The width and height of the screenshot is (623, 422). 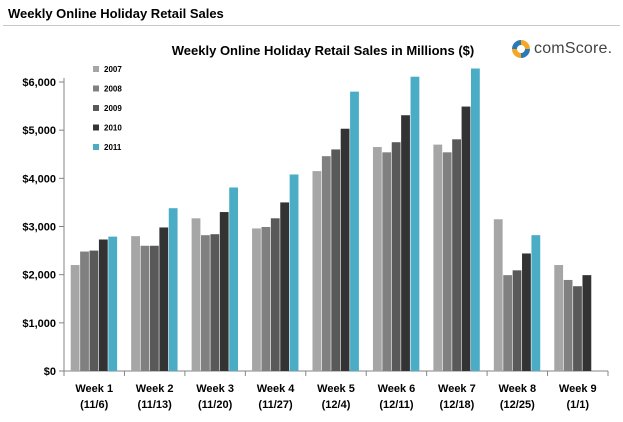 What do you see at coordinates (96, 88) in the screenshot?
I see `legend-swatch-2008` at bounding box center [96, 88].